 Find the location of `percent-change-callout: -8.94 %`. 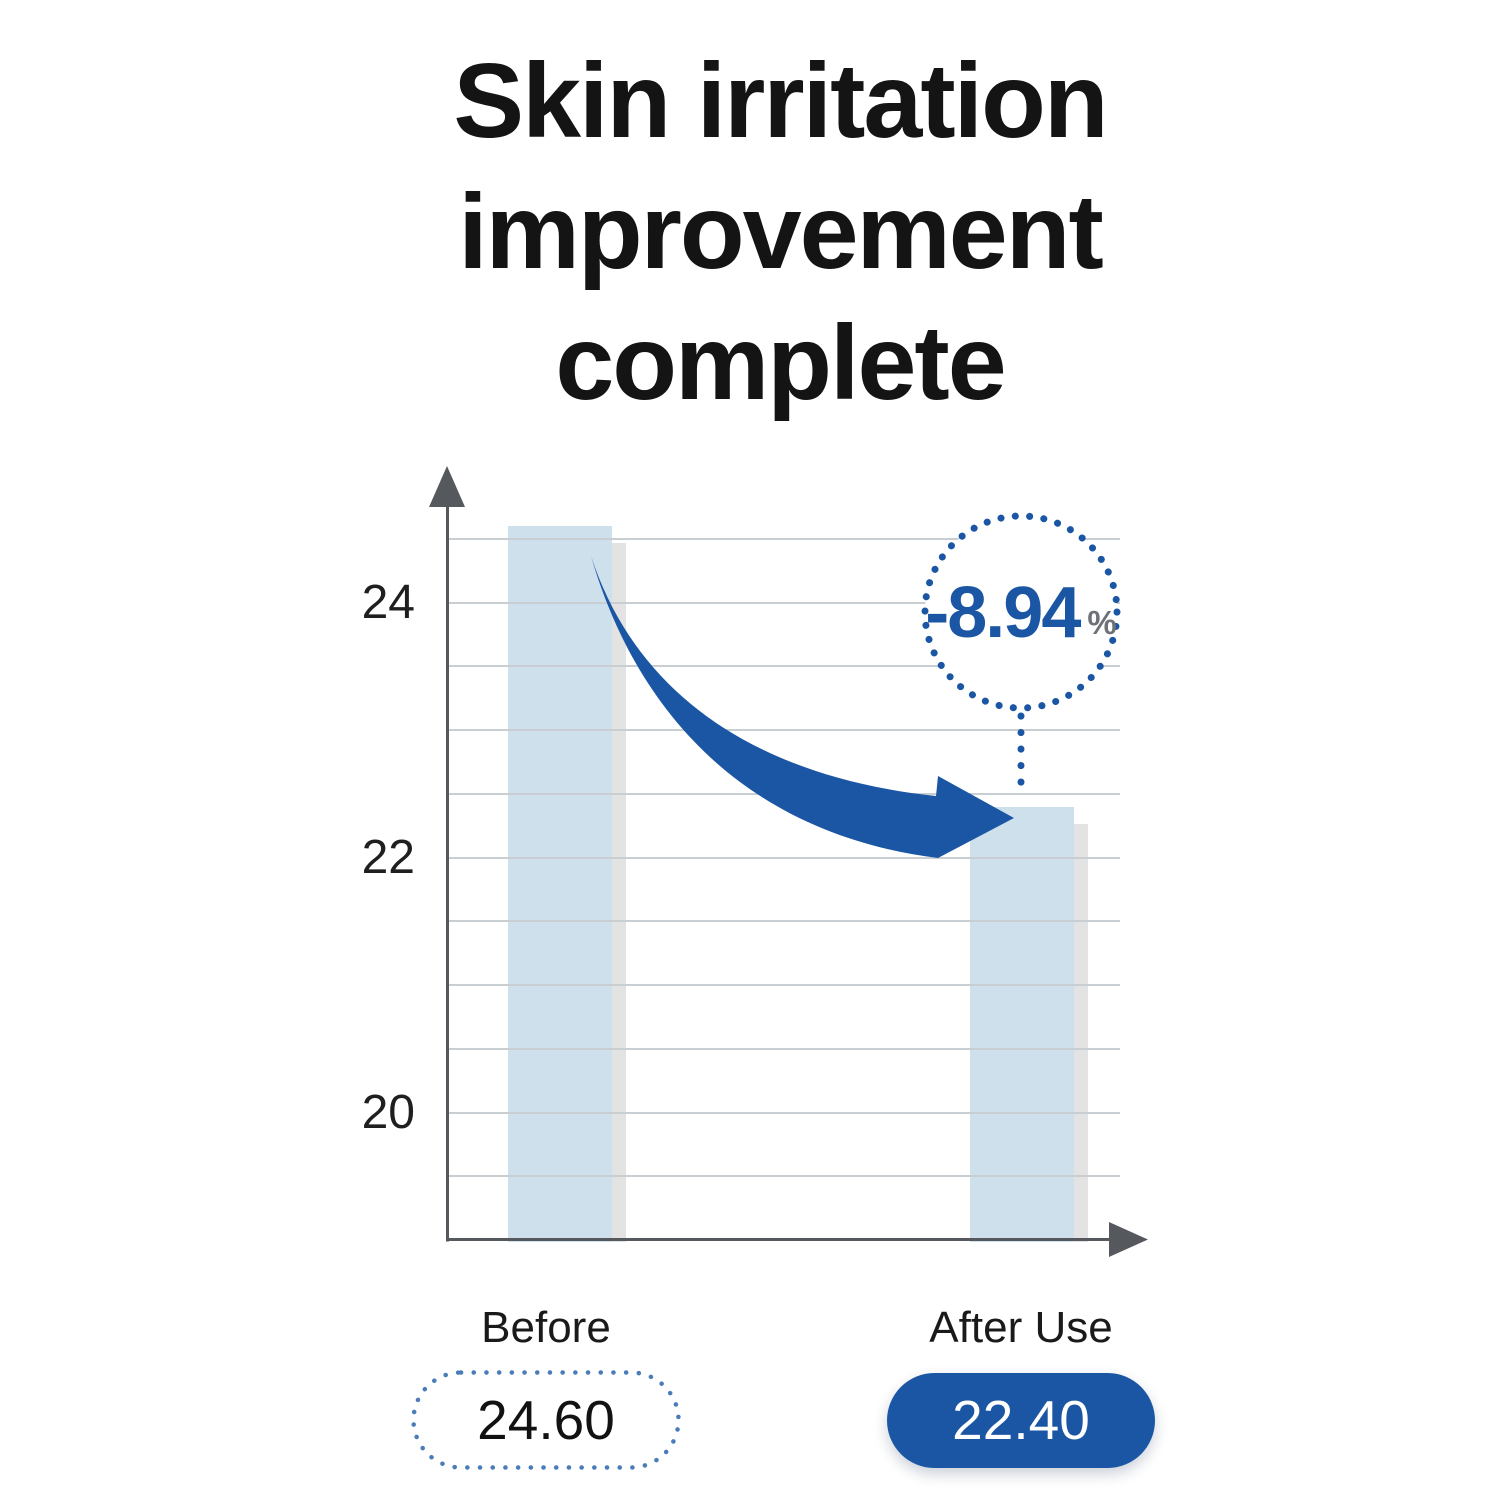

percent-change-callout: -8.94 % is located at coordinates (1021, 613).